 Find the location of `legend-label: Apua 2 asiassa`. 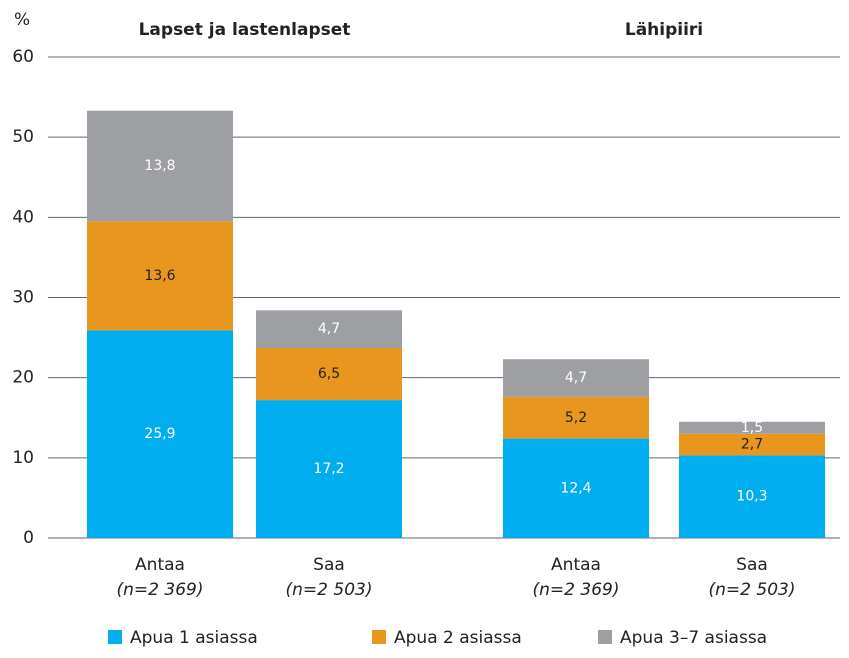

legend-label: Apua 2 asiassa is located at coordinates (458, 638).